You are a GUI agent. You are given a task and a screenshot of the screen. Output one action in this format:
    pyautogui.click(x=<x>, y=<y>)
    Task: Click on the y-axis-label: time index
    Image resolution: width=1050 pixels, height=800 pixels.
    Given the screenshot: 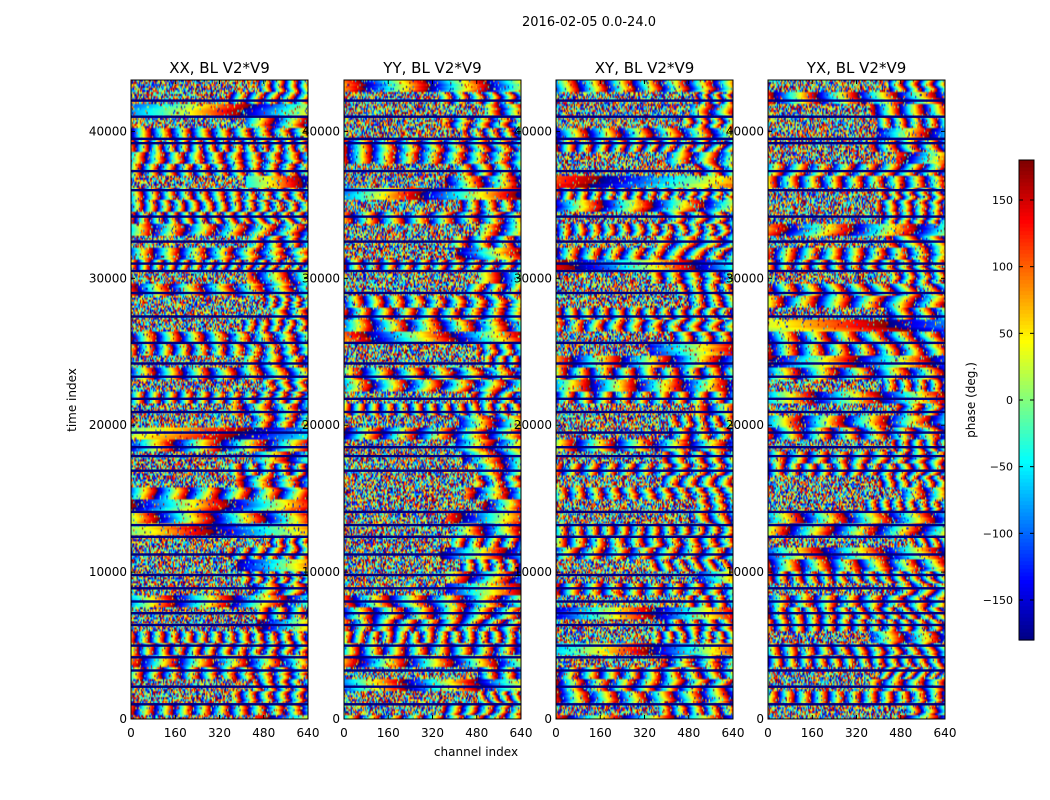 What is the action you would take?
    pyautogui.click(x=72, y=400)
    